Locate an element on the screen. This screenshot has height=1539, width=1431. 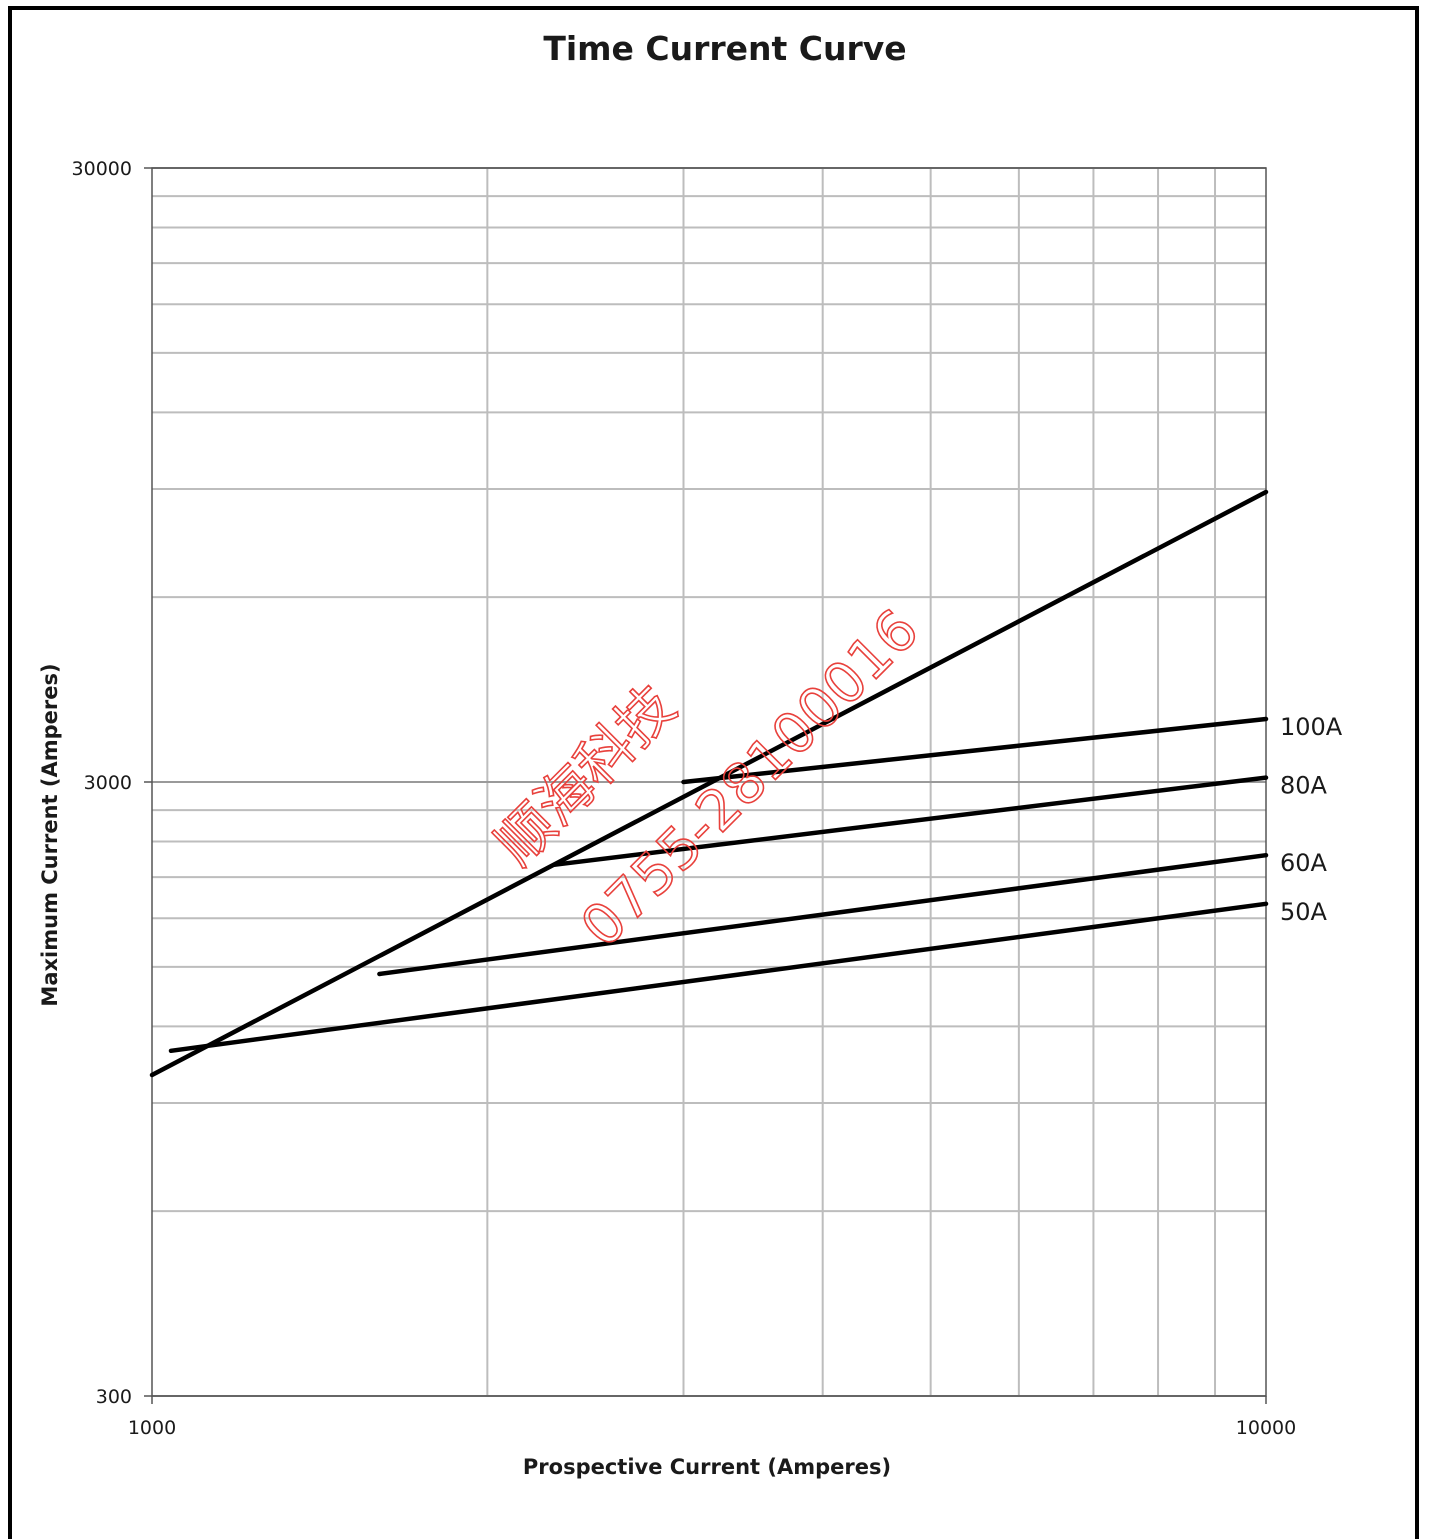
x-axis-label: Prospective Current (Amperes) is located at coordinates (707, 1467).